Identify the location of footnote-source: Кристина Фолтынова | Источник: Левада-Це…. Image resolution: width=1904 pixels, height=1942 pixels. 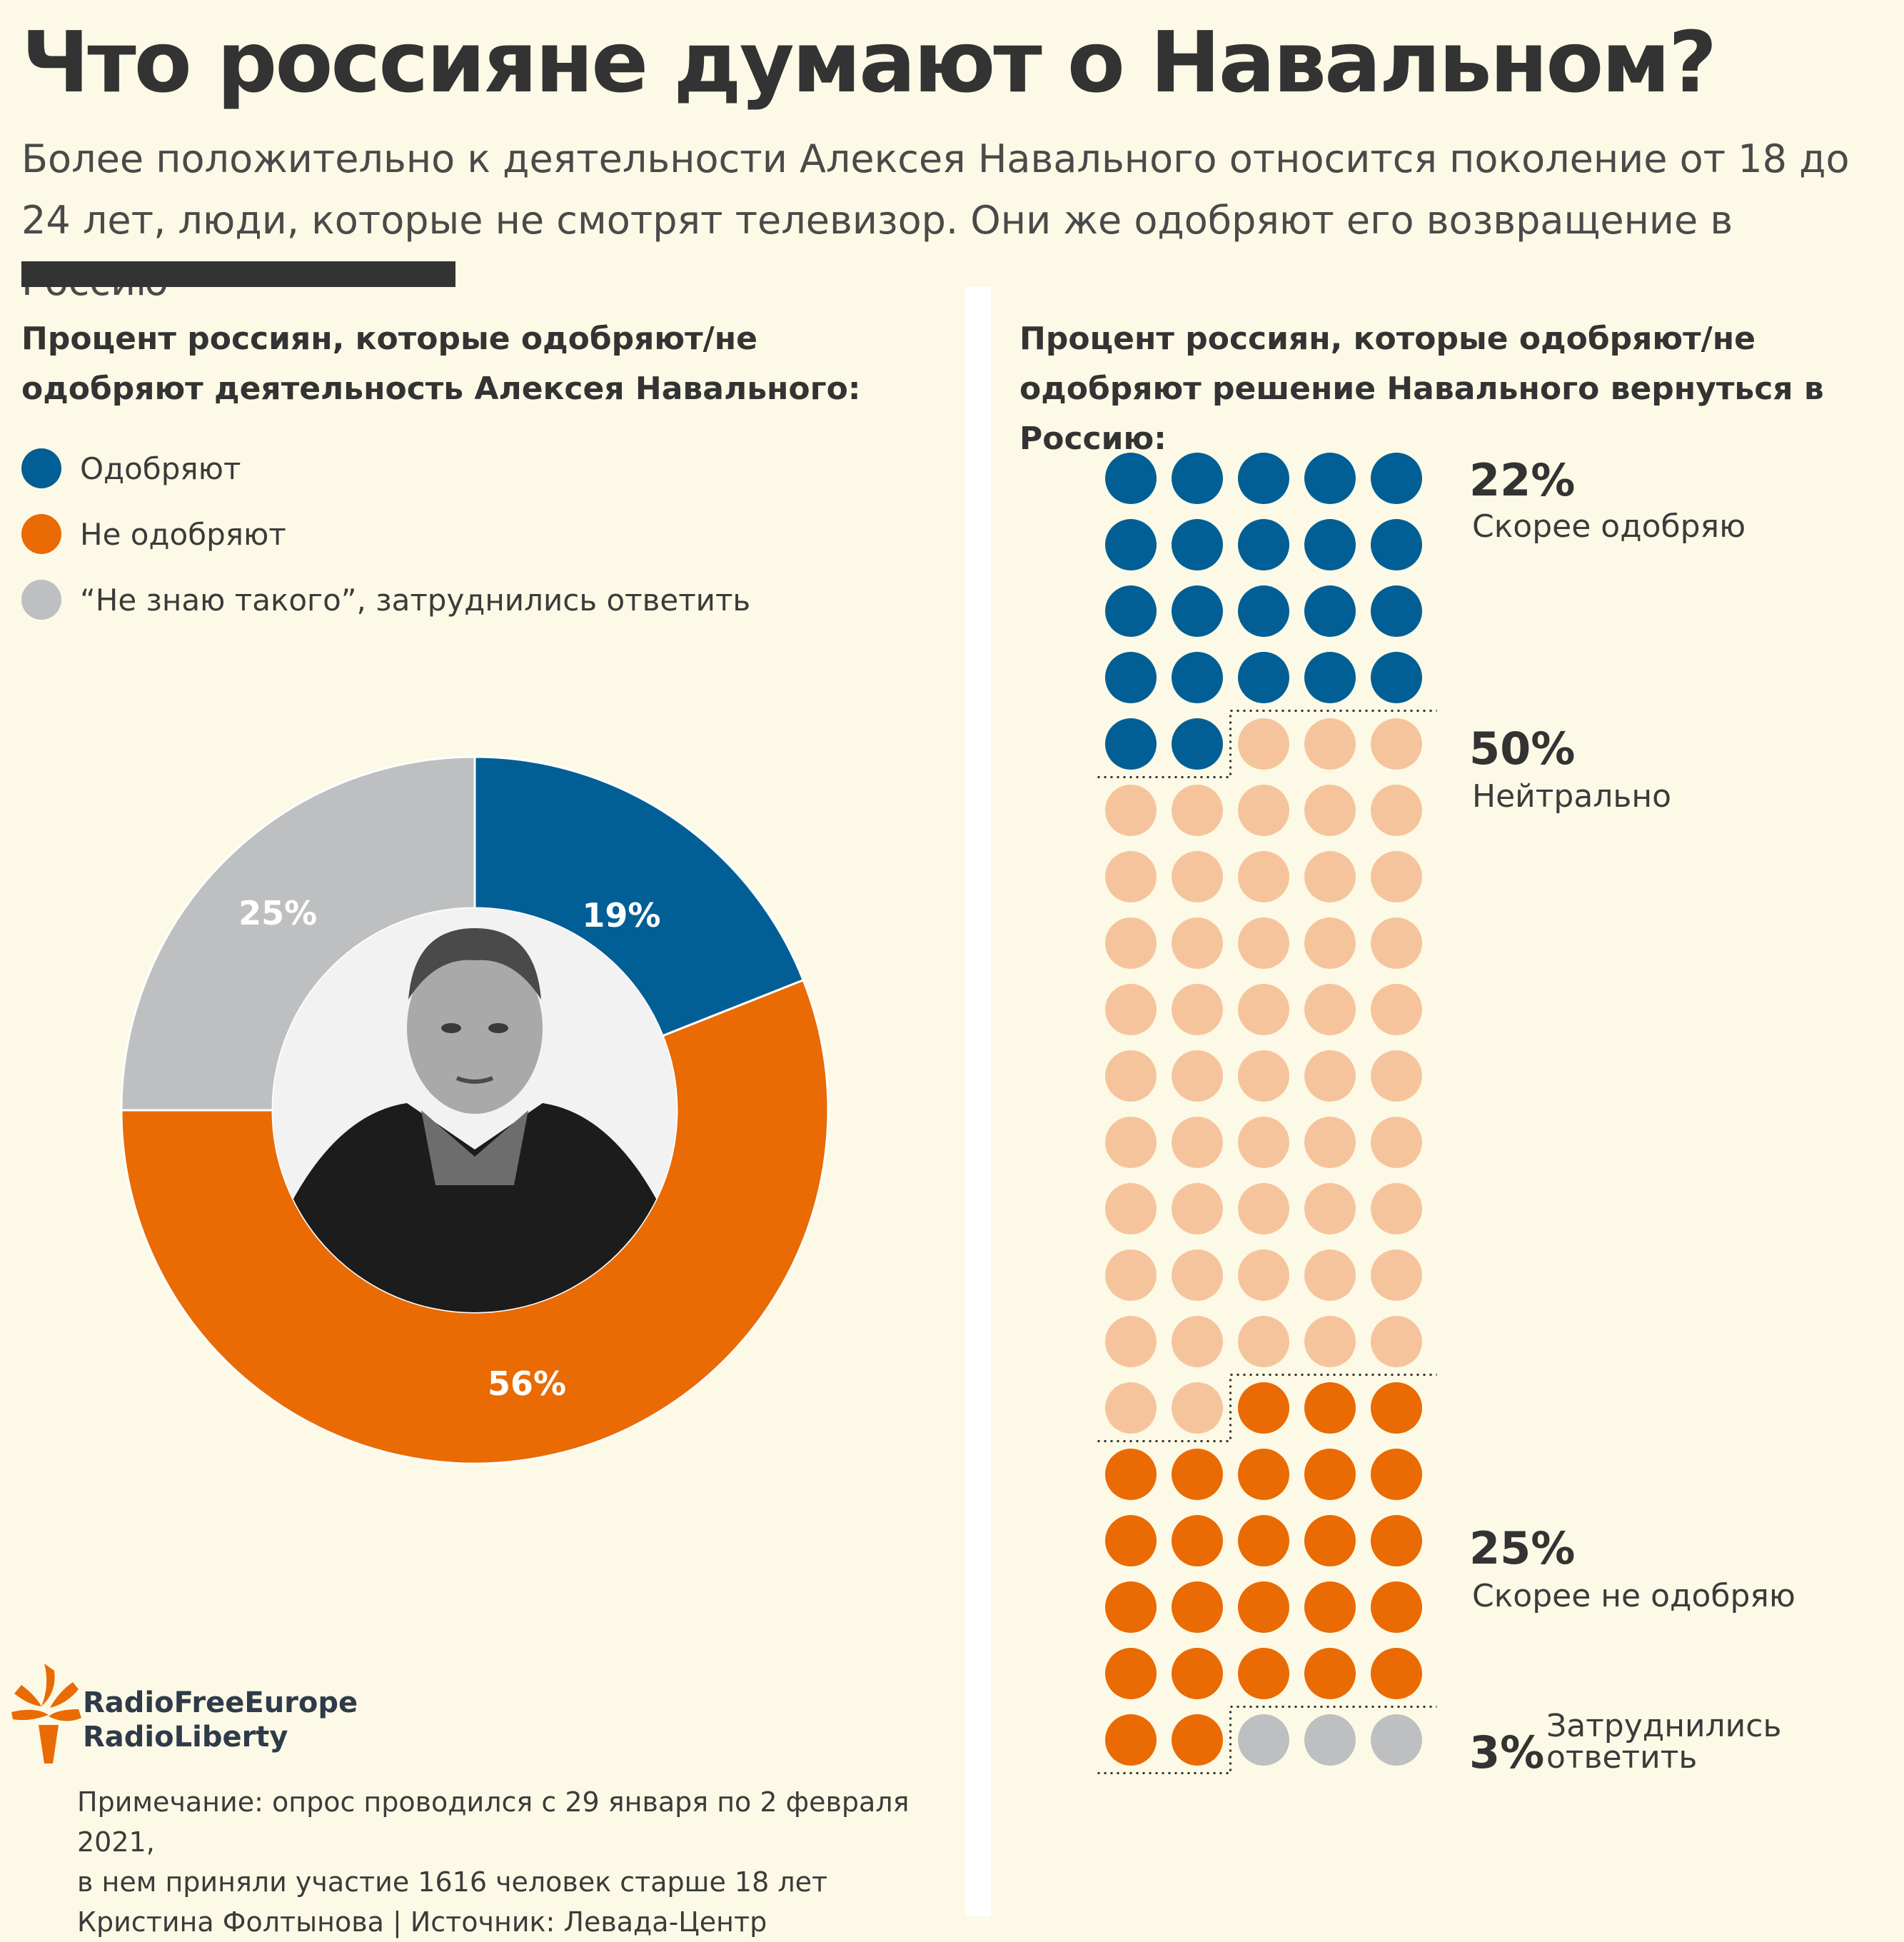
(422, 1922).